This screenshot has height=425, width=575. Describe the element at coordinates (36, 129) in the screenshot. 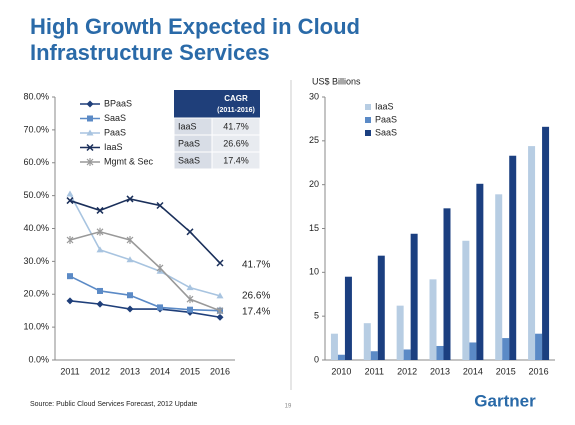

I see `y-tick-label: 70.0%` at that location.